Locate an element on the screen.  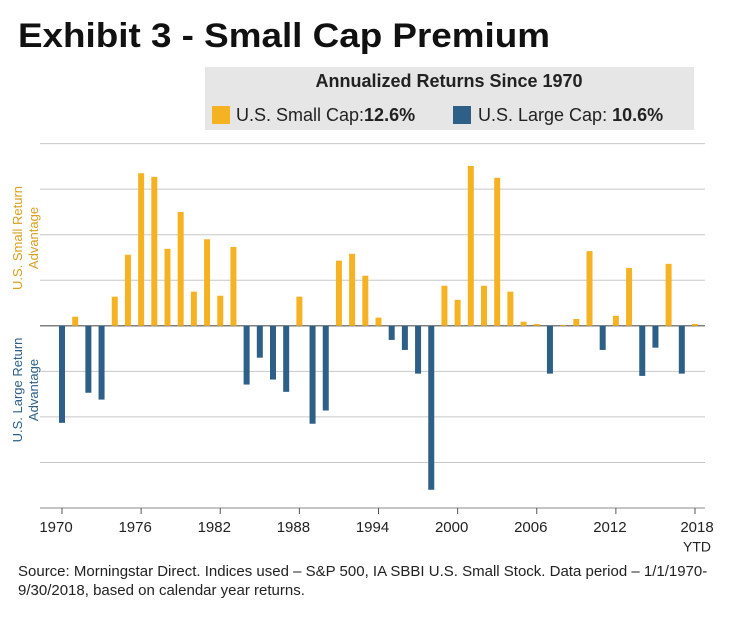
y-axis-label: U.S. Large ReturnAdvantage is located at coordinates (25, 390).